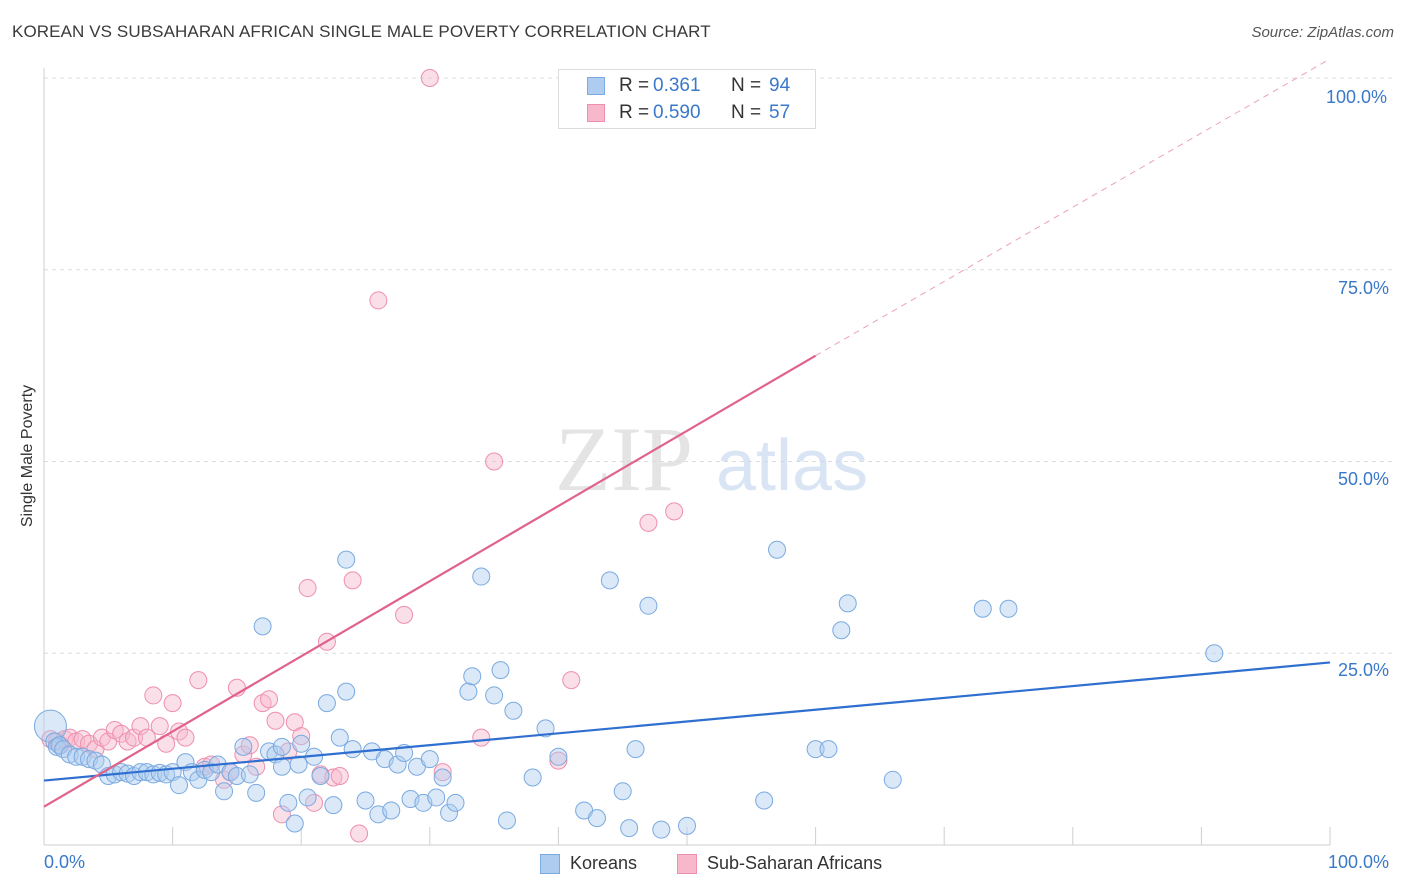 The width and height of the screenshot is (1406, 892). Describe the element at coordinates (780, 112) in the screenshot. I see `n-value: 57` at that location.